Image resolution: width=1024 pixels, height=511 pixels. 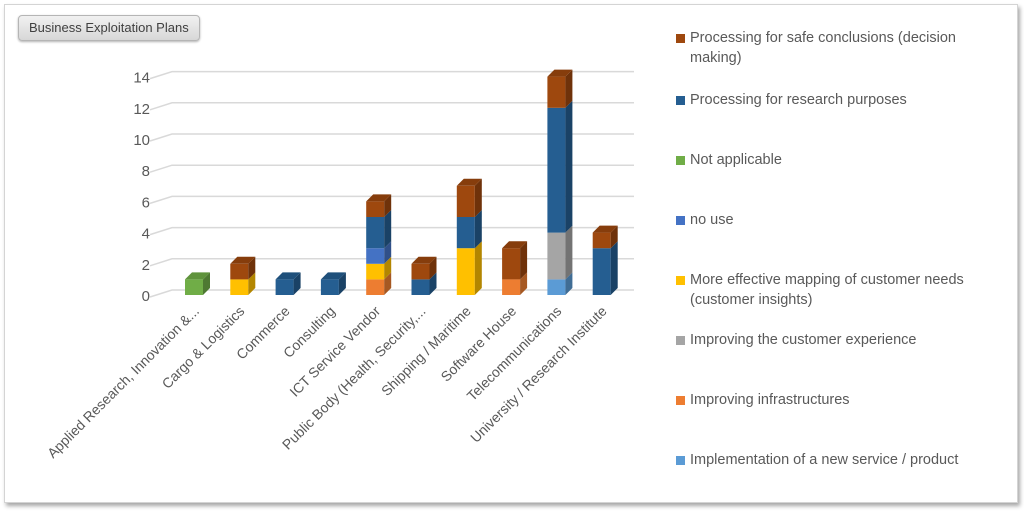 I want to click on legend-item: Improving the customer experience, so click(x=841, y=340).